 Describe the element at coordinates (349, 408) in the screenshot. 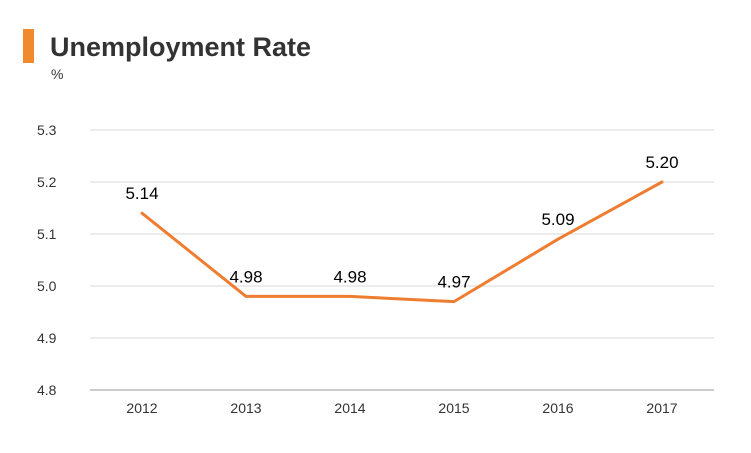

I see `x-tick-label: 2014` at that location.